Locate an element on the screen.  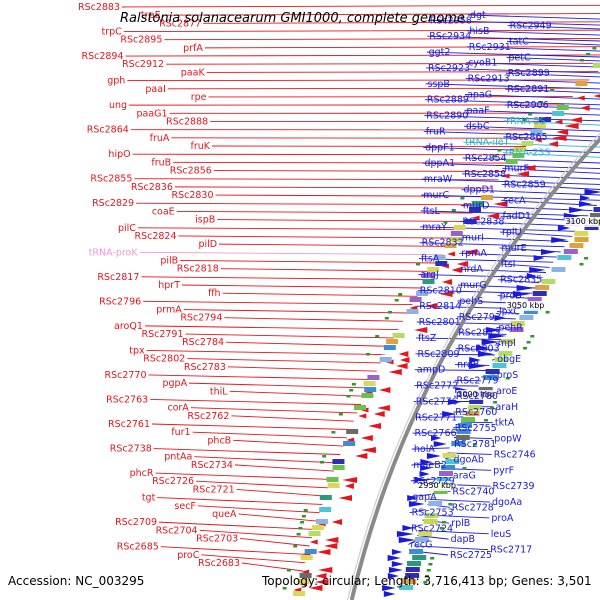
gene-label: petC is located at coordinates (519, 57).